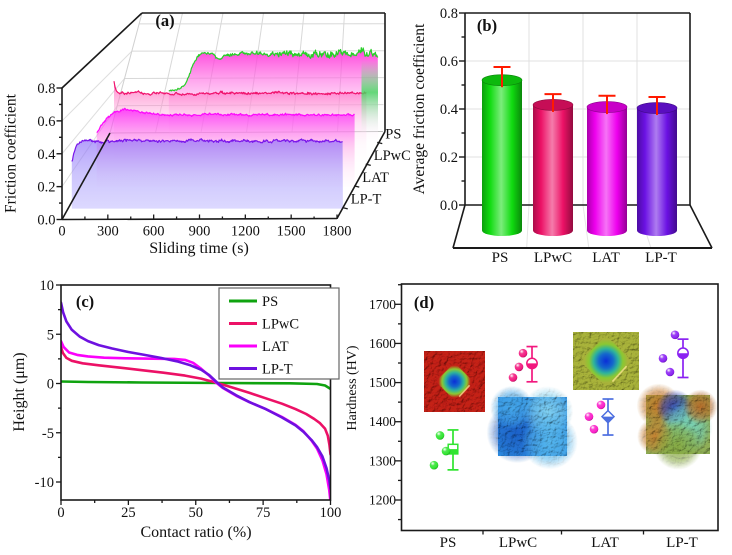 This screenshot has width=732, height=555. What do you see at coordinates (337, 232) in the screenshot?
I see `panel-a-xtick: 1800` at bounding box center [337, 232].